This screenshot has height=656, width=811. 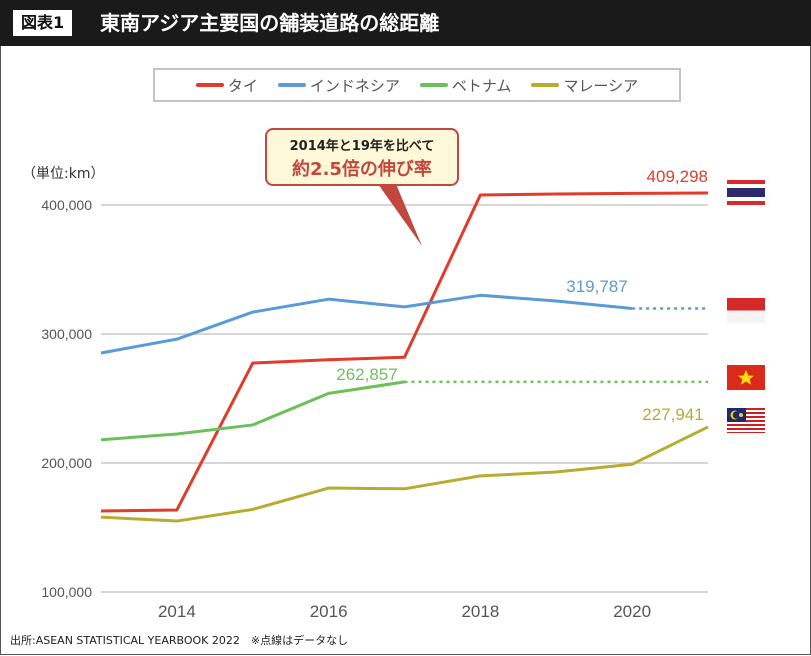 What do you see at coordinates (366, 374) in the screenshot?
I see `data-label: 262,857` at bounding box center [366, 374].